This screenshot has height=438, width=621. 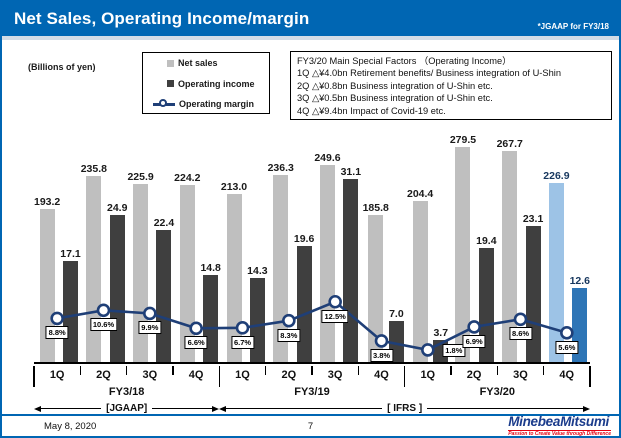 What do you see at coordinates (396, 313) in the screenshot?
I see `operating-income-value: 7.0` at bounding box center [396, 313].